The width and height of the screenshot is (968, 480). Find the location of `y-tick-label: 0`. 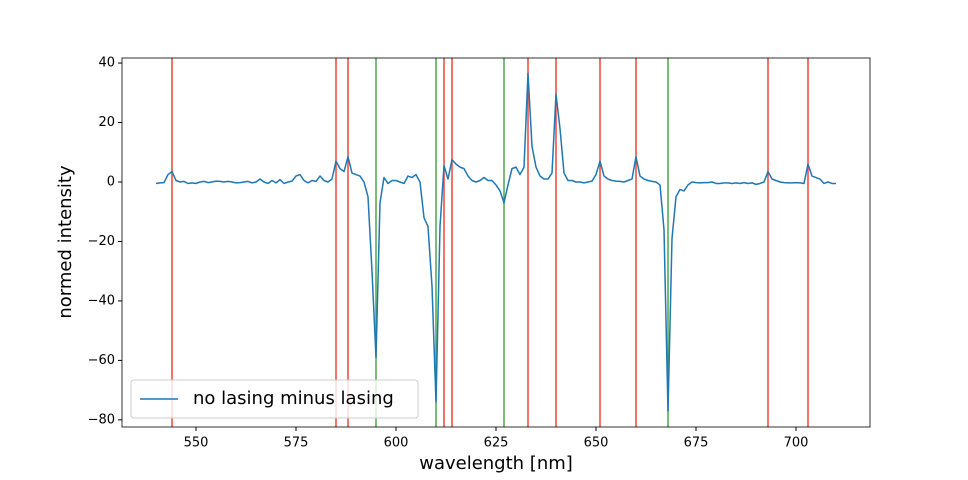

y-tick-label: 0 is located at coordinates (111, 181).